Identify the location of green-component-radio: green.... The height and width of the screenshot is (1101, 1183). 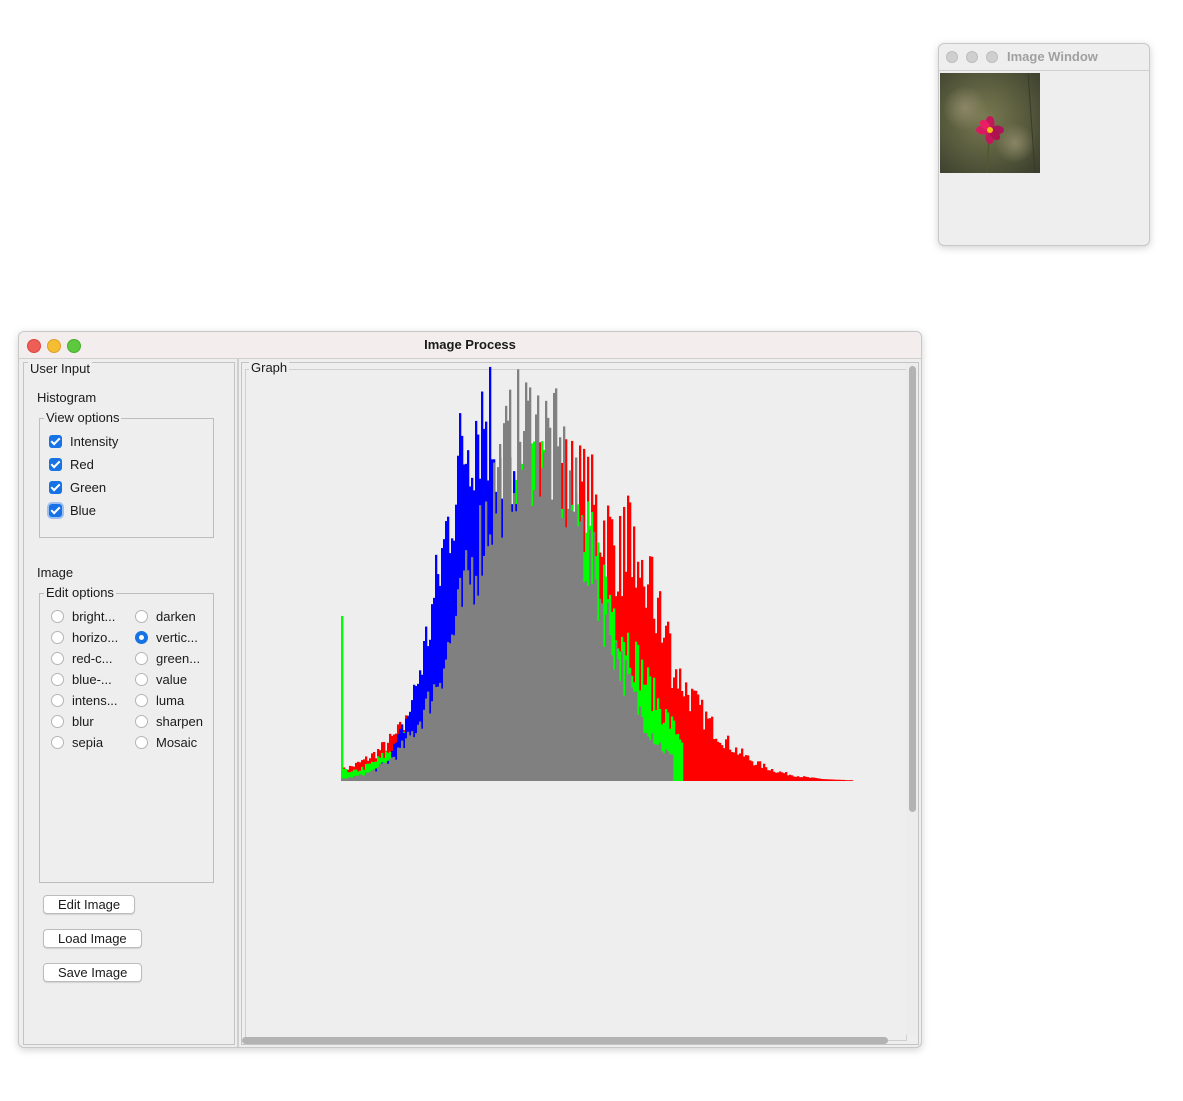
(167, 658).